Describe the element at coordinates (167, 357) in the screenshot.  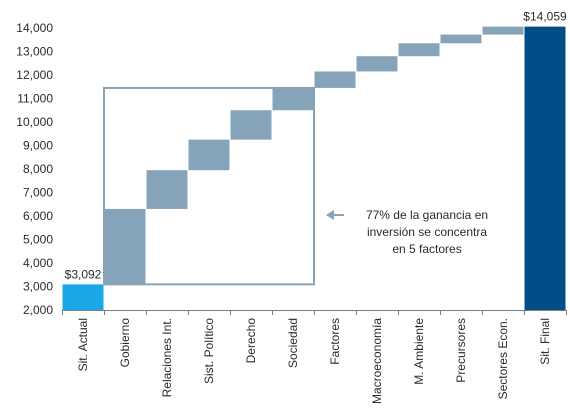
I see `x-tick-label: Relaciones Int.` at that location.